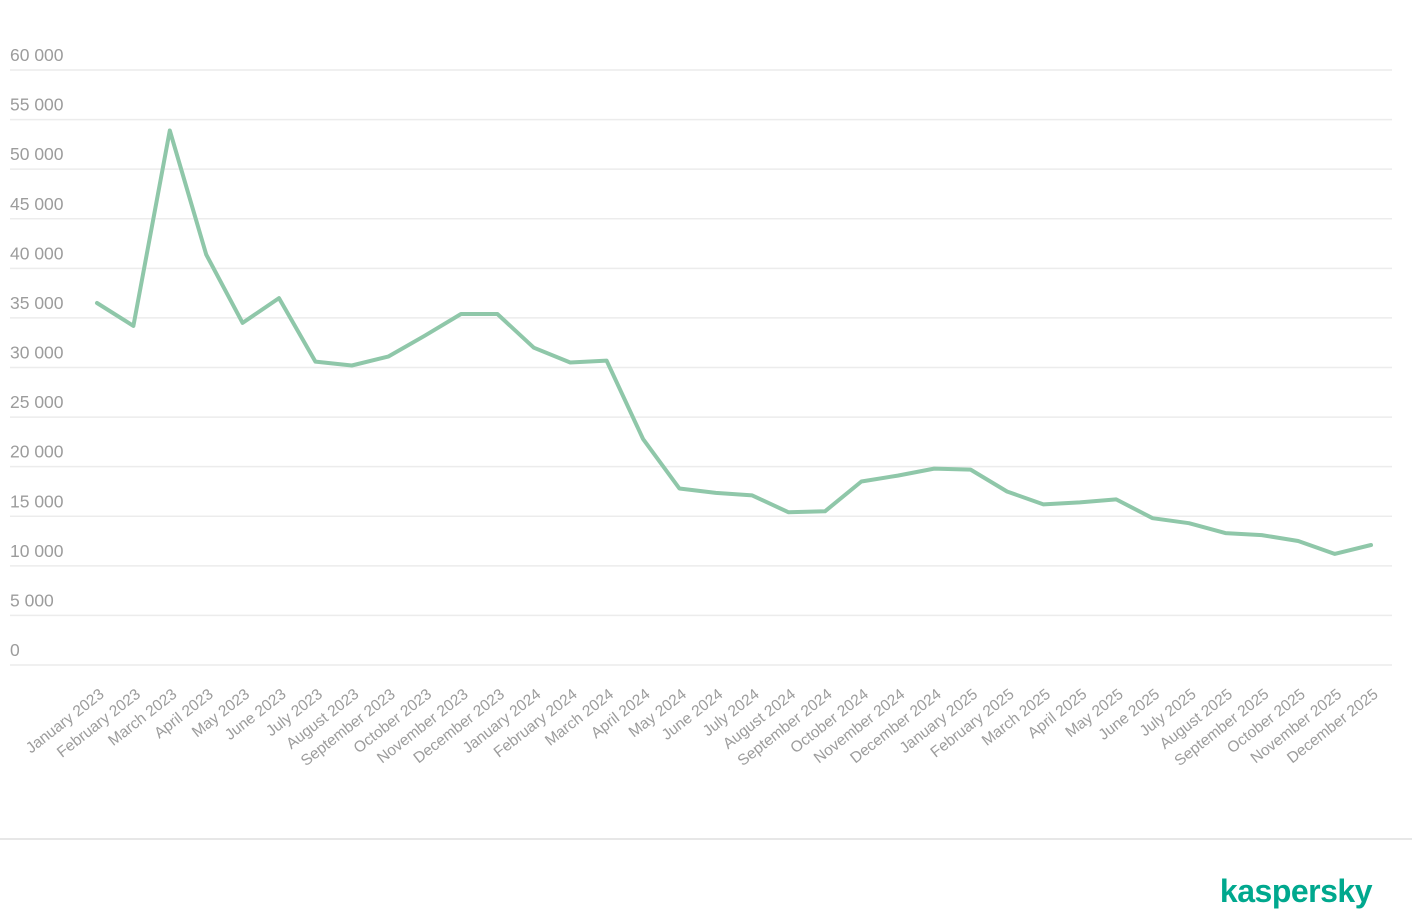 The width and height of the screenshot is (1412, 922). Describe the element at coordinates (32, 600) in the screenshot. I see `y-axis-label: 5 000` at that location.